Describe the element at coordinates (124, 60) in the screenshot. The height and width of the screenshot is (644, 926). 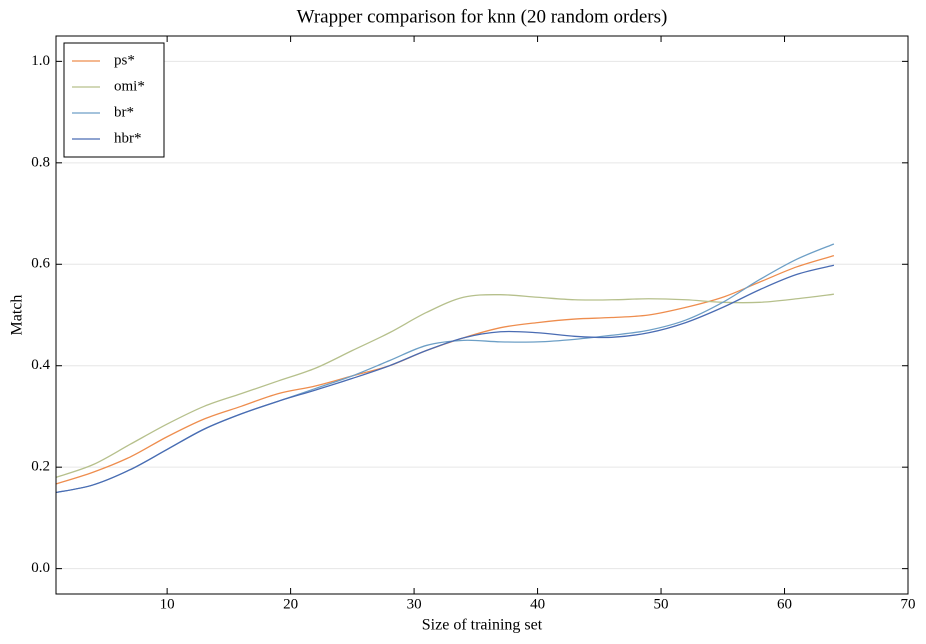
I see `legend-label: ps*` at that location.